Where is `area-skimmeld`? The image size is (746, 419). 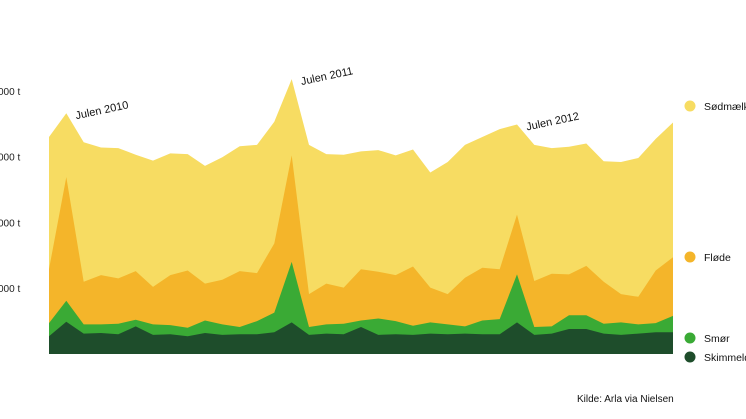
area-skimmeld is located at coordinates (361, 337).